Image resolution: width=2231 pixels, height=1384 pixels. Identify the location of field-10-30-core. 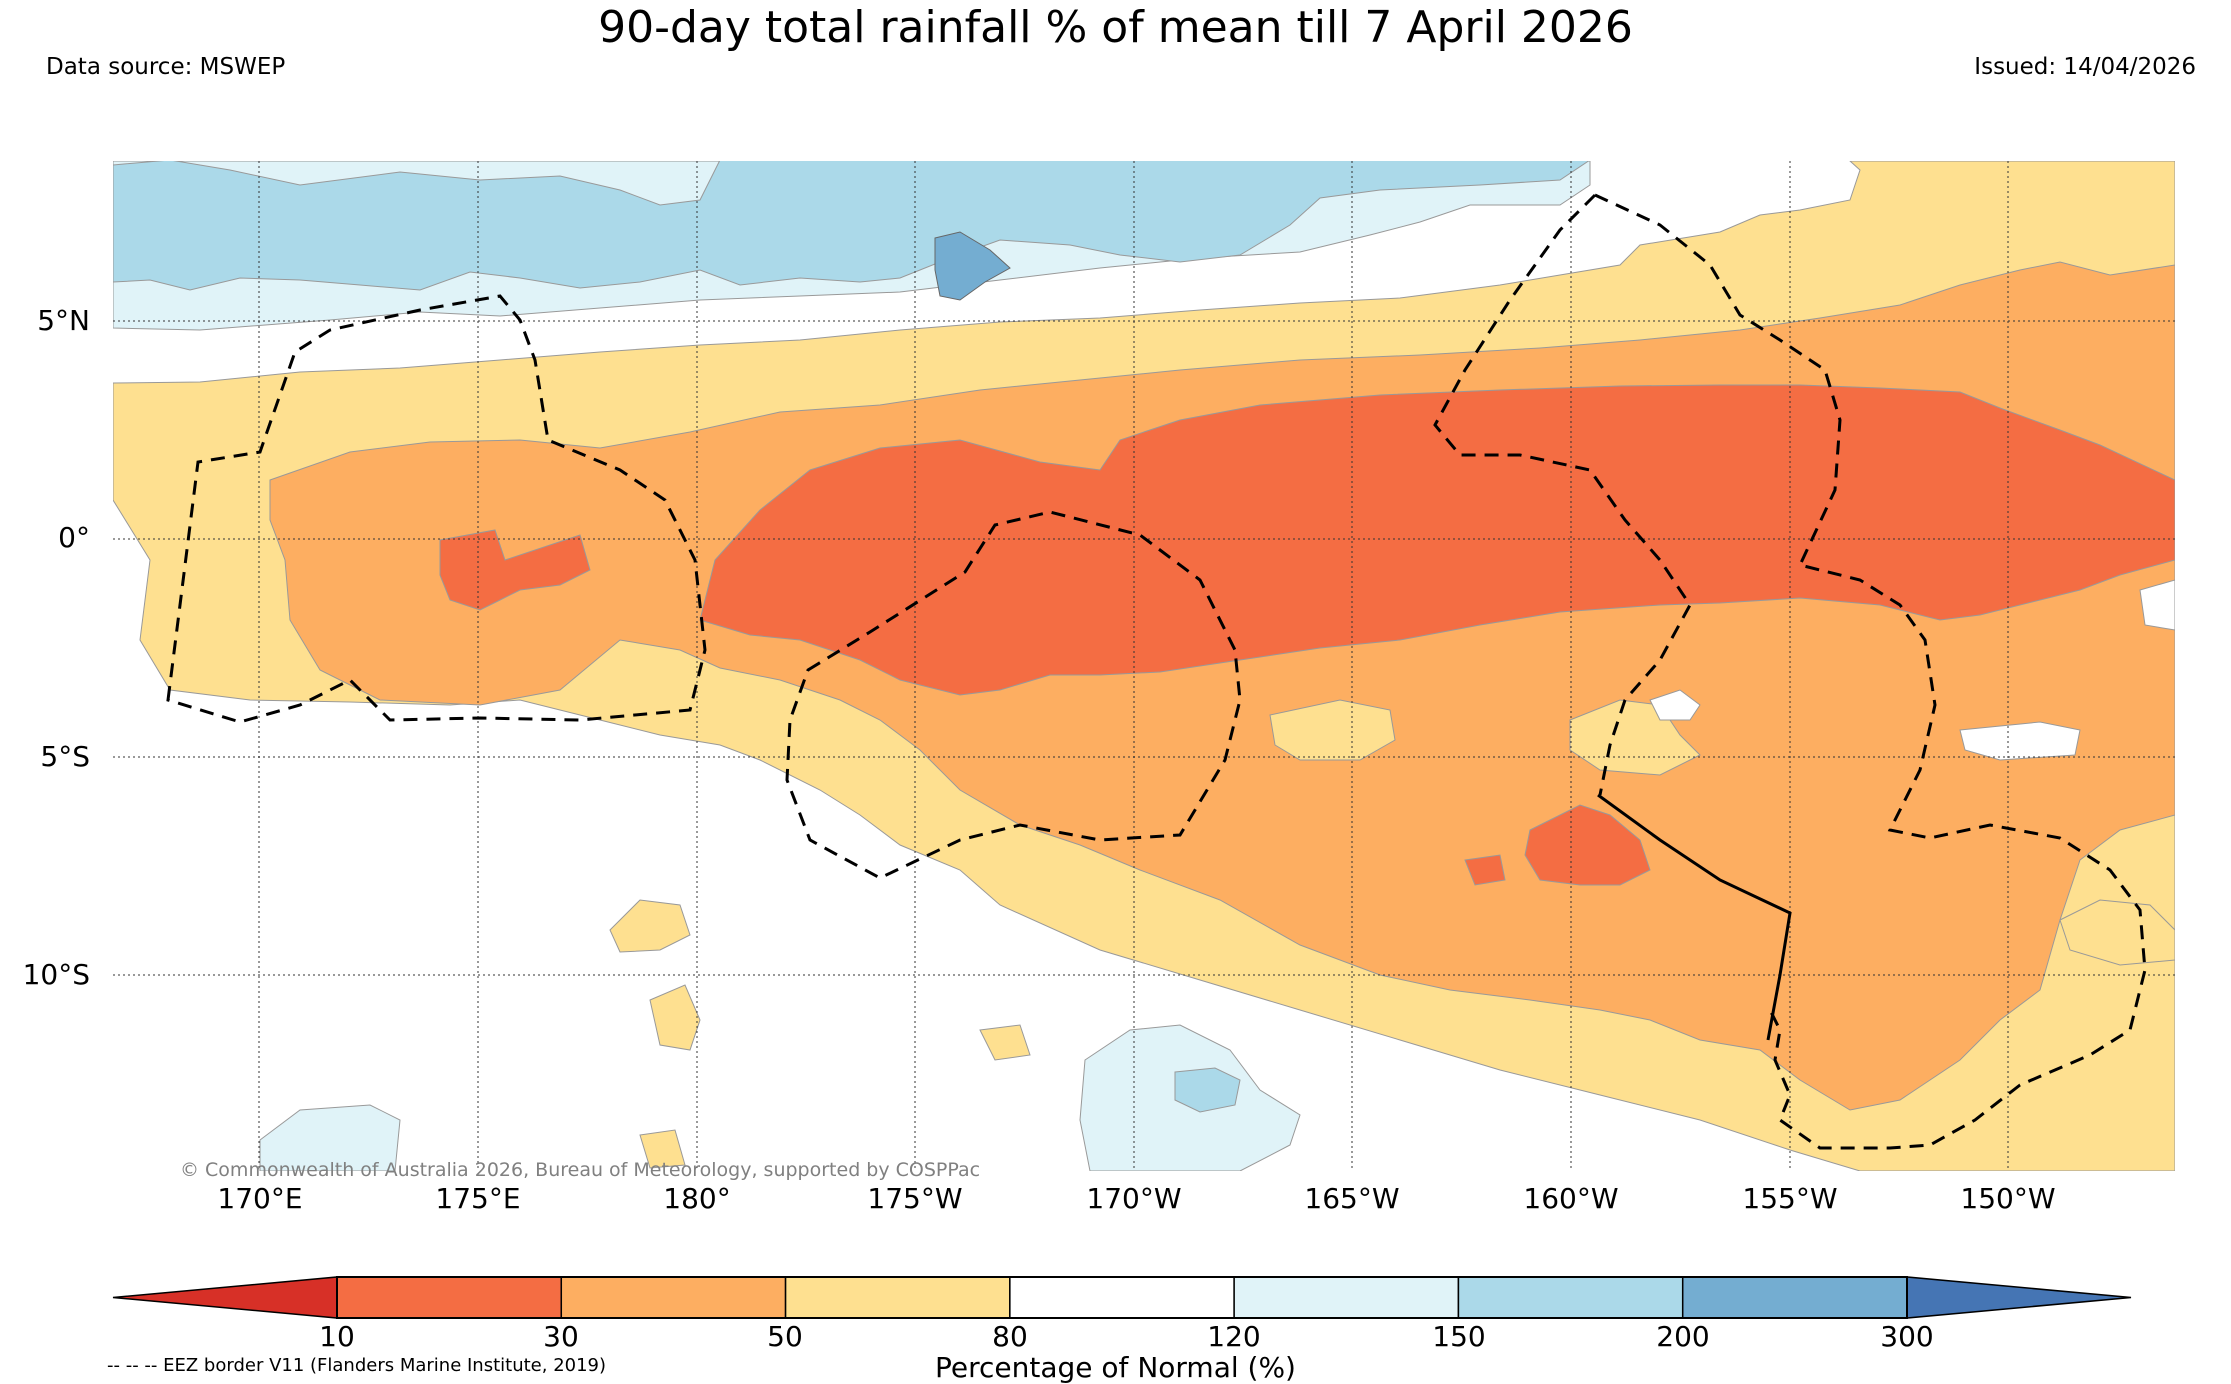
(1437, 540).